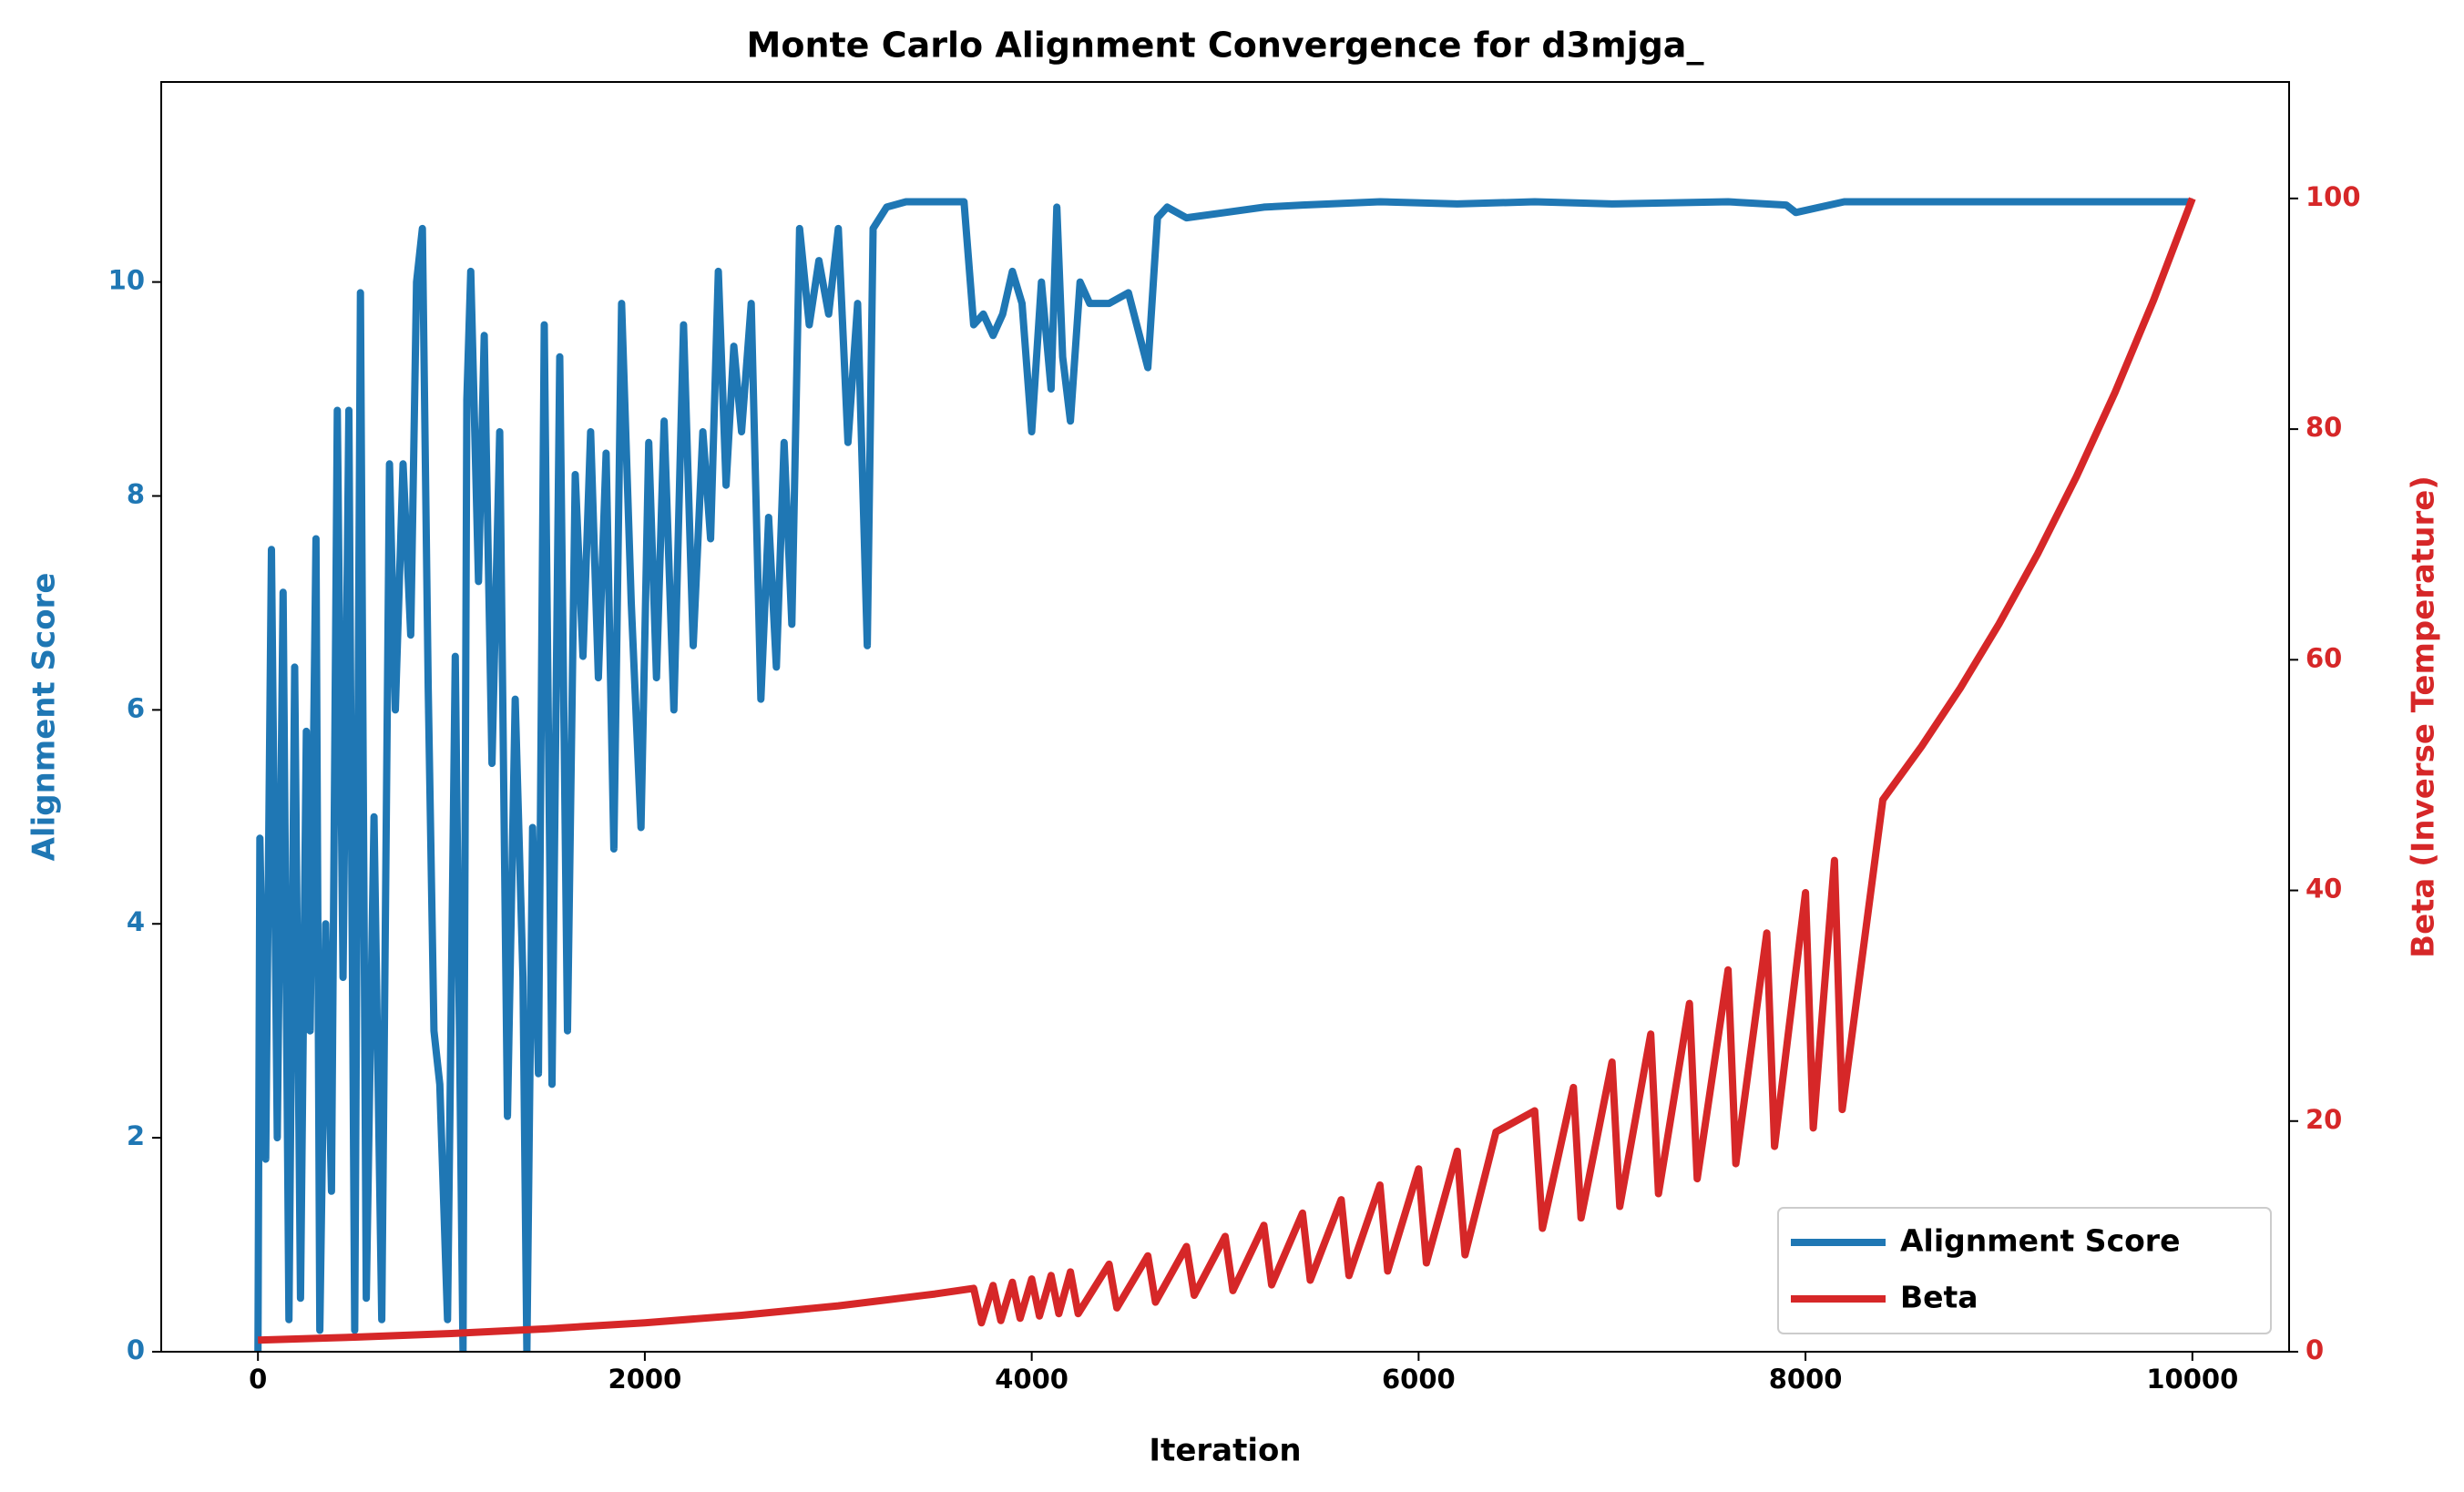 The height and width of the screenshot is (1492, 2464). What do you see at coordinates (126, 280) in the screenshot?
I see `y-tick-label: 10` at bounding box center [126, 280].